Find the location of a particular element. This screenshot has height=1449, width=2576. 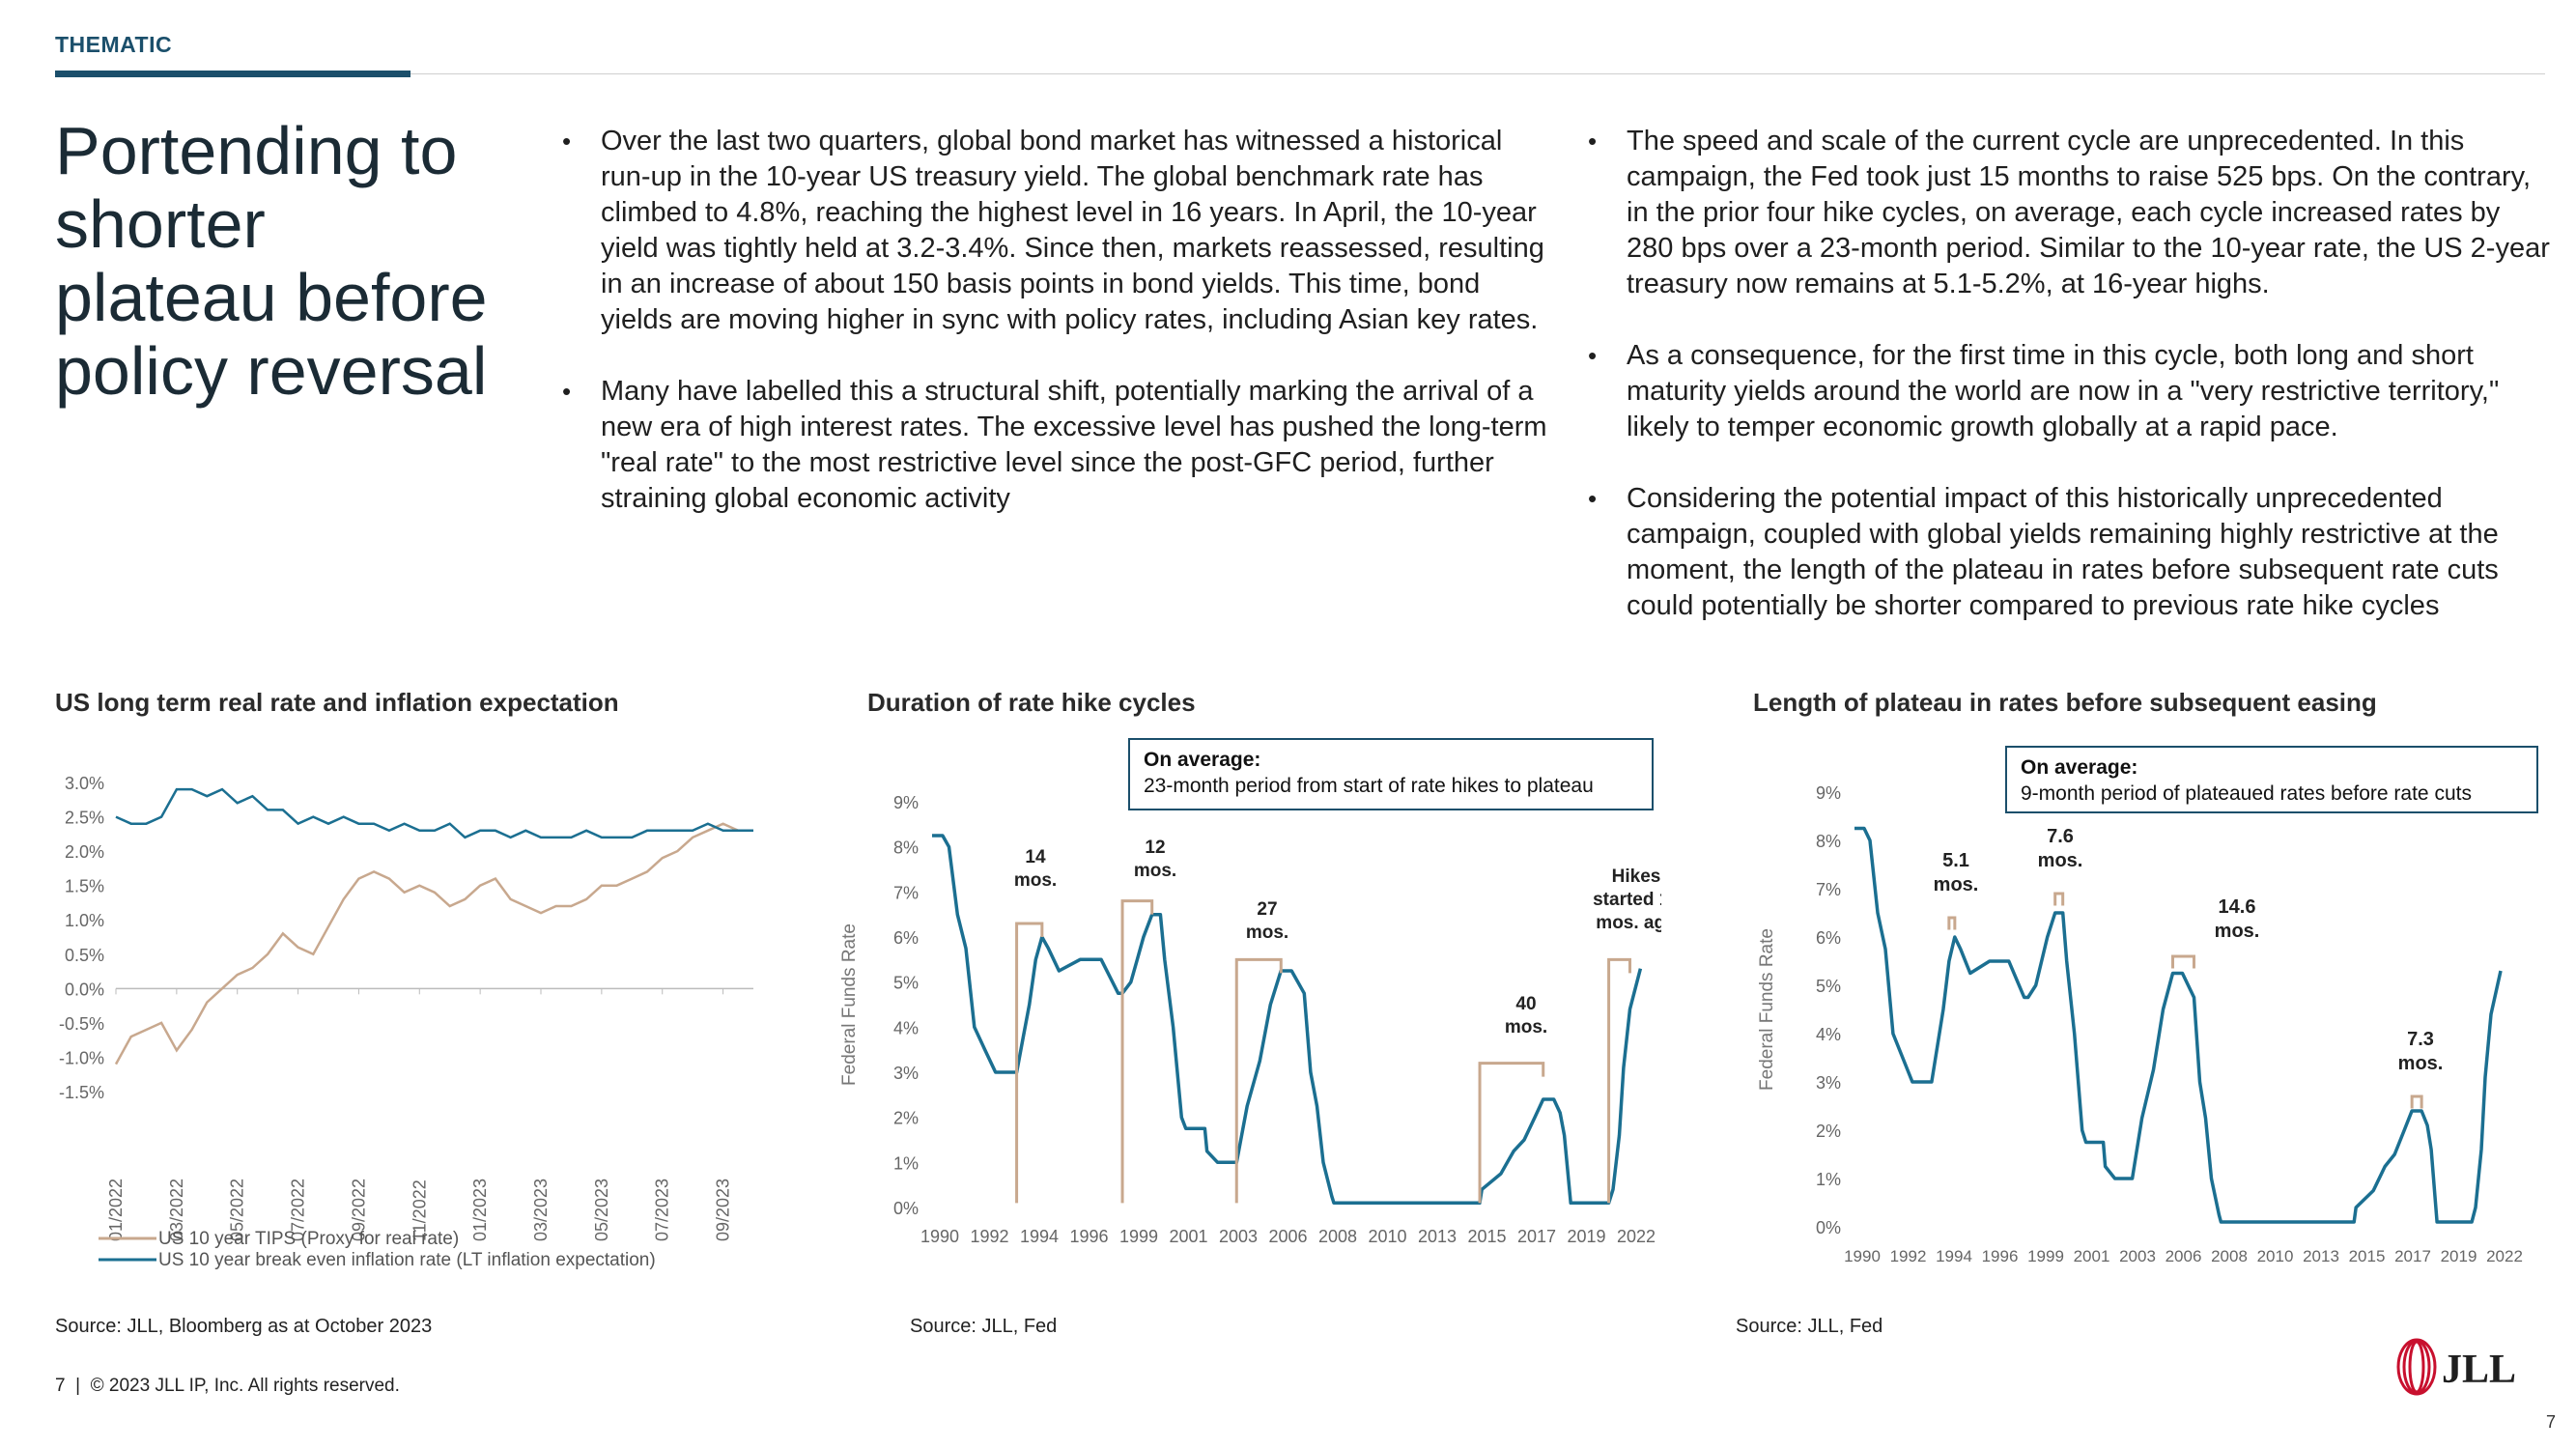

cycle-annotation: mos. ago is located at coordinates (1628, 923).